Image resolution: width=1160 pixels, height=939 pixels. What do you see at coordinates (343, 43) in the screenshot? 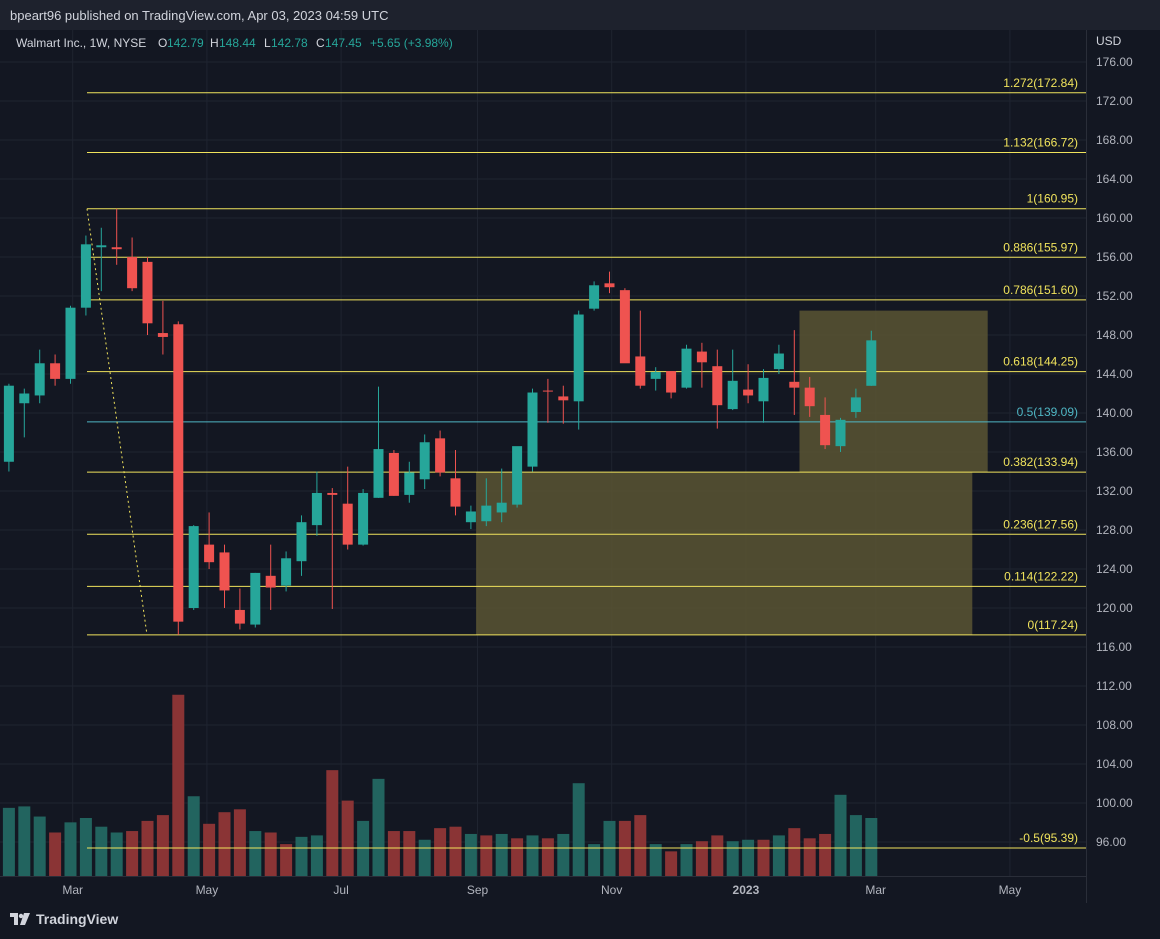
I see `close-value: 147.45` at bounding box center [343, 43].